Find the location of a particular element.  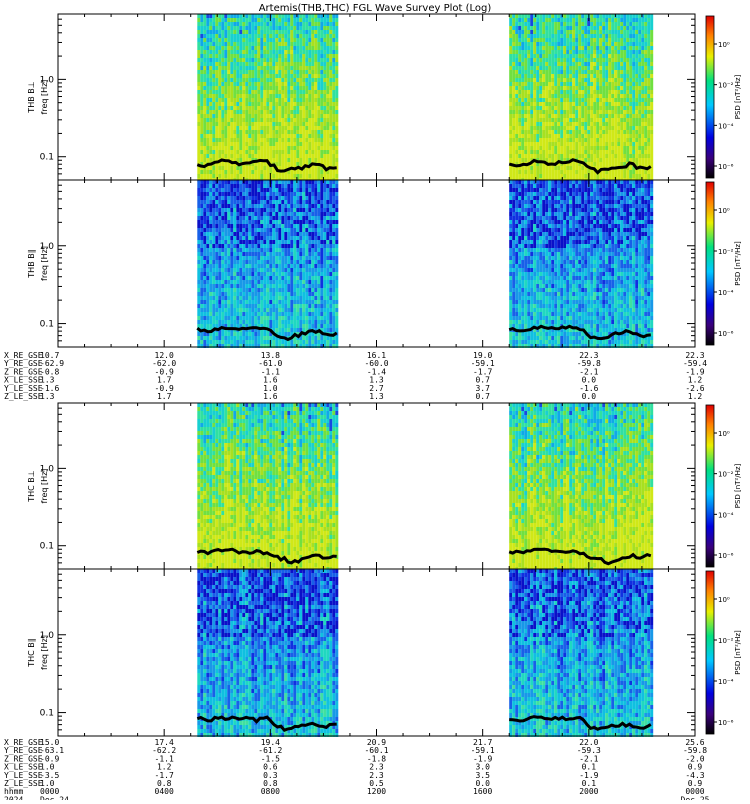

ephemeris-value: 0.0 is located at coordinates (589, 396).